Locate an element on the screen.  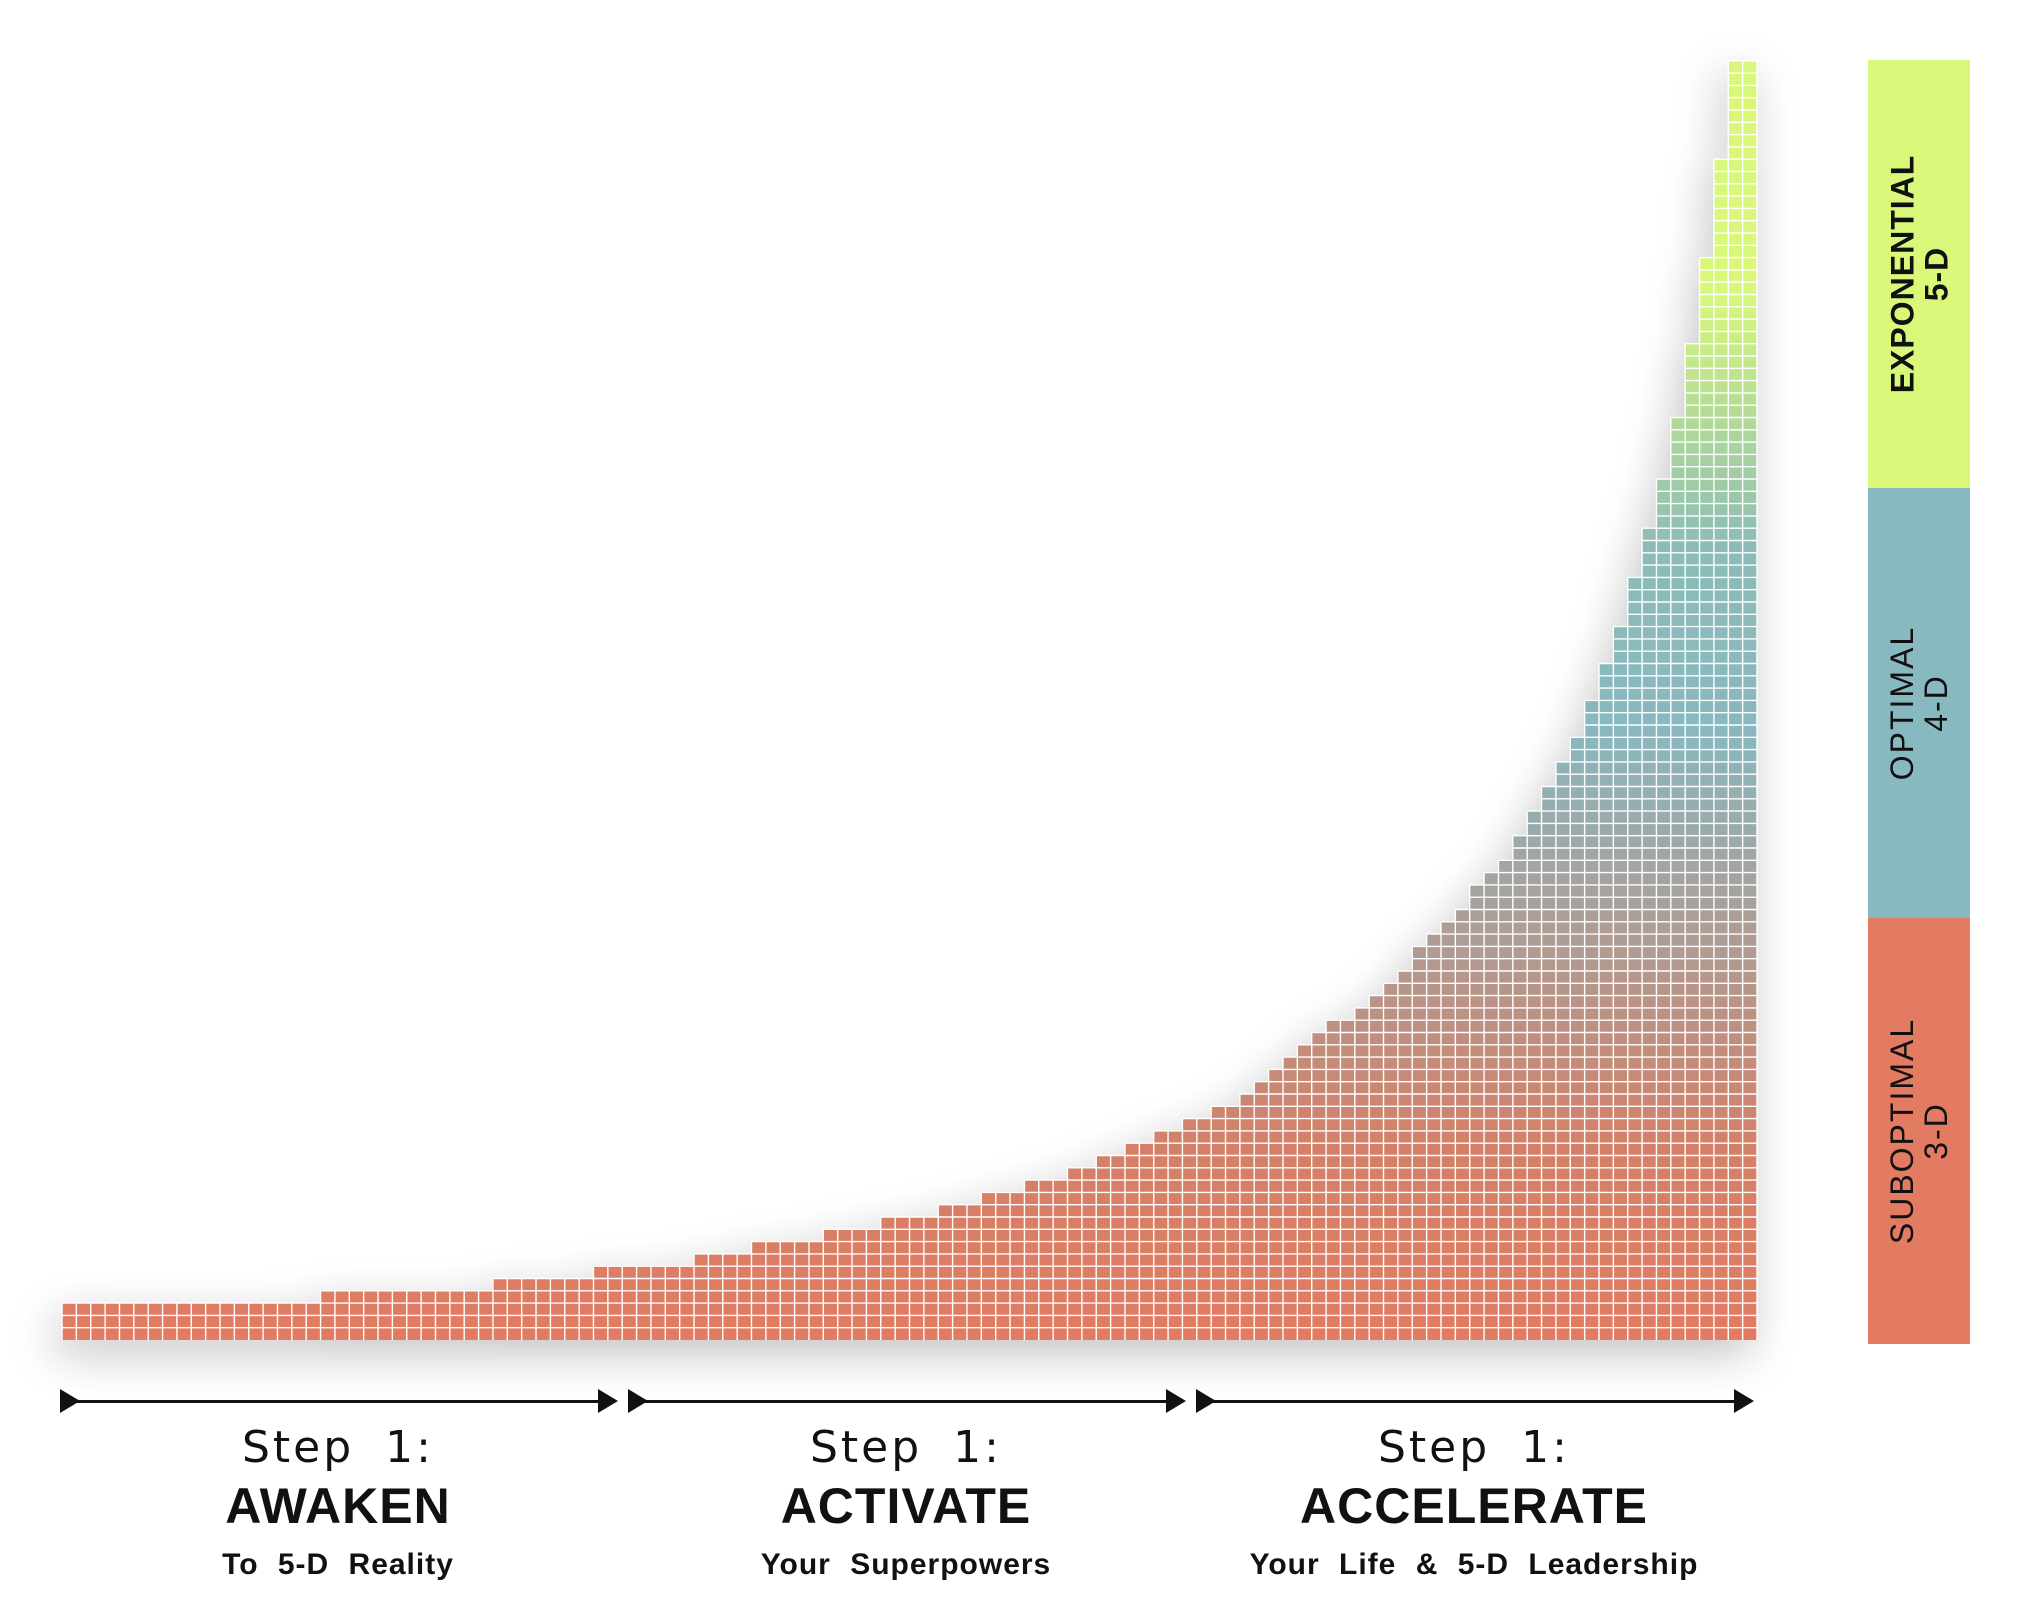
arrow-3-line is located at coordinates (1471, 1401).